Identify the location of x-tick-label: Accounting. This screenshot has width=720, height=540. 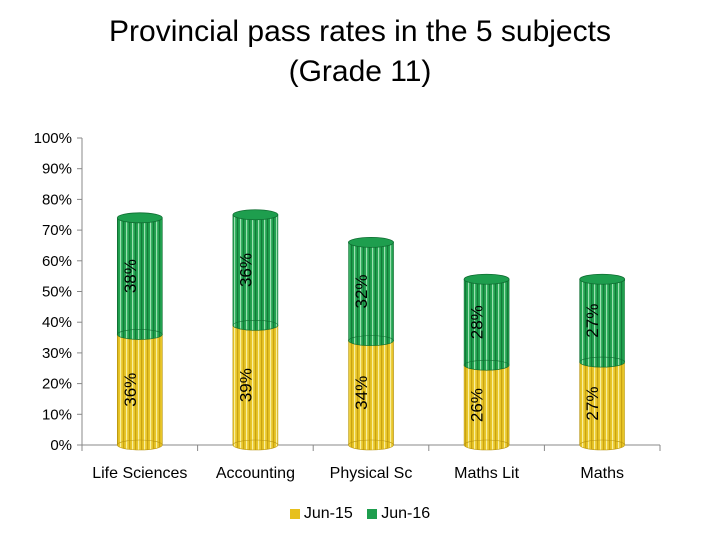
(255, 473).